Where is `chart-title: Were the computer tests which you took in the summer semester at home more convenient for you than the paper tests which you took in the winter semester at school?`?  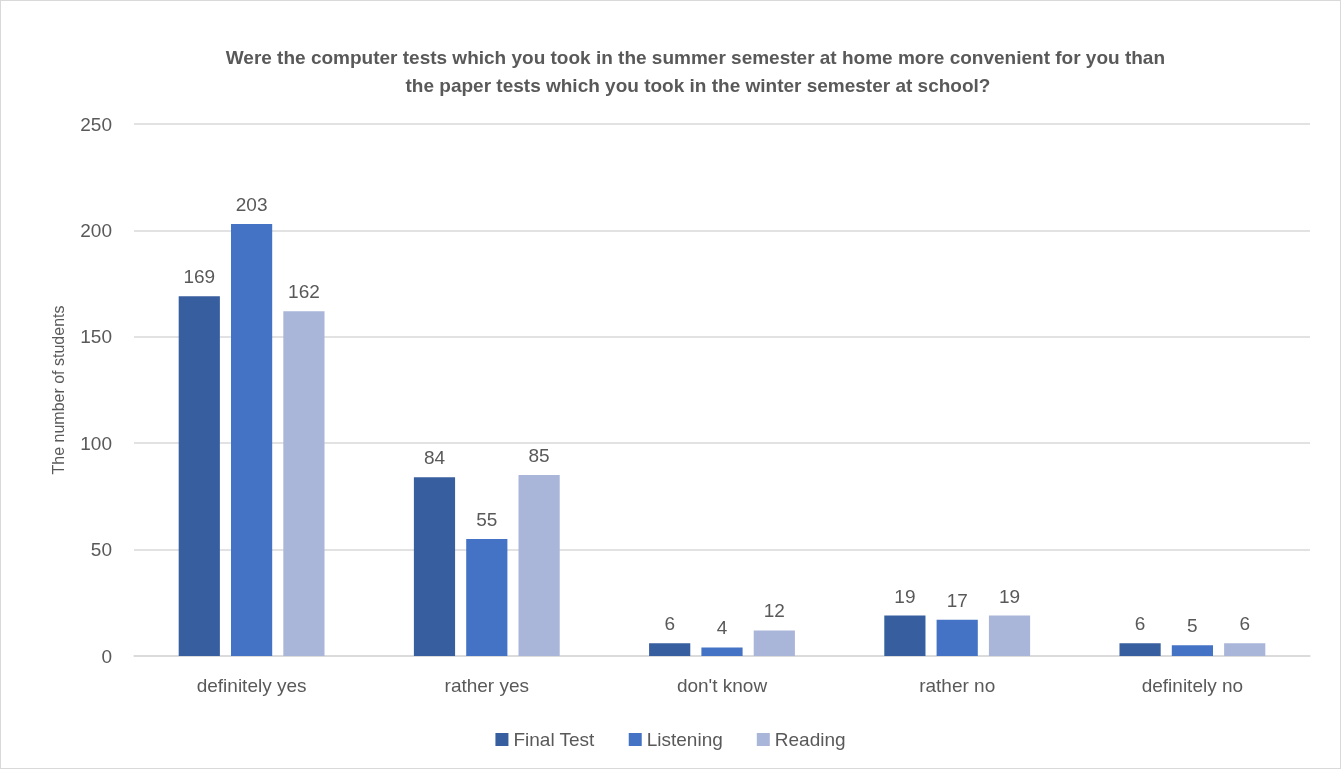 chart-title: Were the computer tests which you took in the summer semester at home more convenient for you than the paper tests which you took in the winter semester at school? is located at coordinates (698, 71).